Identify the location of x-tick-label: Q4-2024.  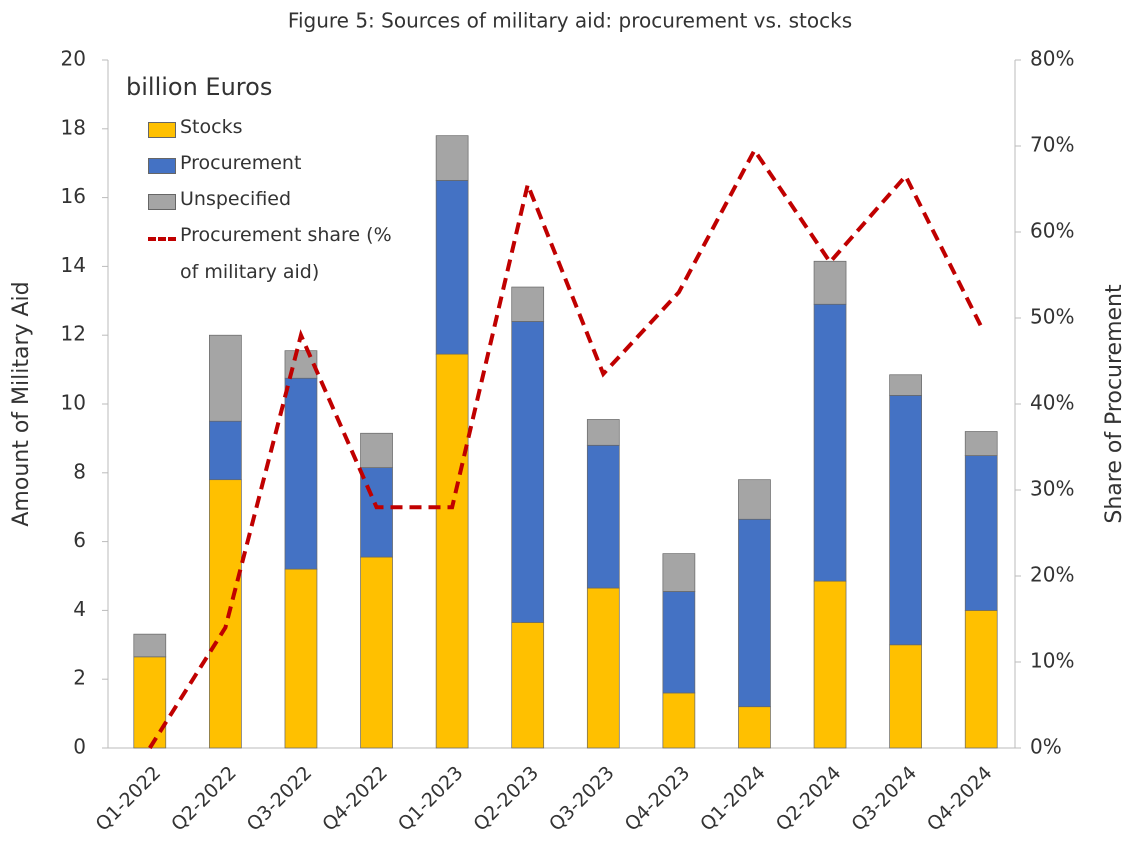
(960, 799).